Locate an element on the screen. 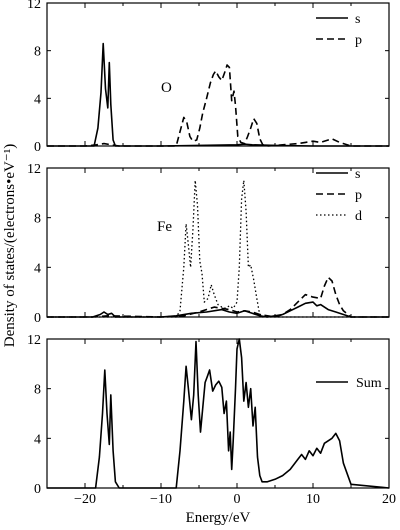 This screenshot has height=530, width=400. panel-label-O: O is located at coordinates (166, 88).